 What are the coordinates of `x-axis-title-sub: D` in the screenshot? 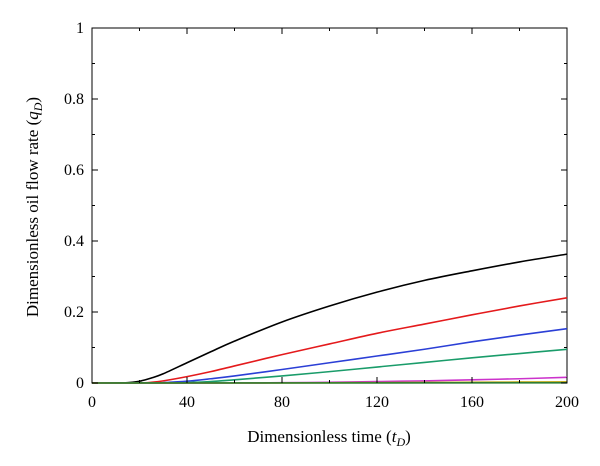 It's located at (400, 442).